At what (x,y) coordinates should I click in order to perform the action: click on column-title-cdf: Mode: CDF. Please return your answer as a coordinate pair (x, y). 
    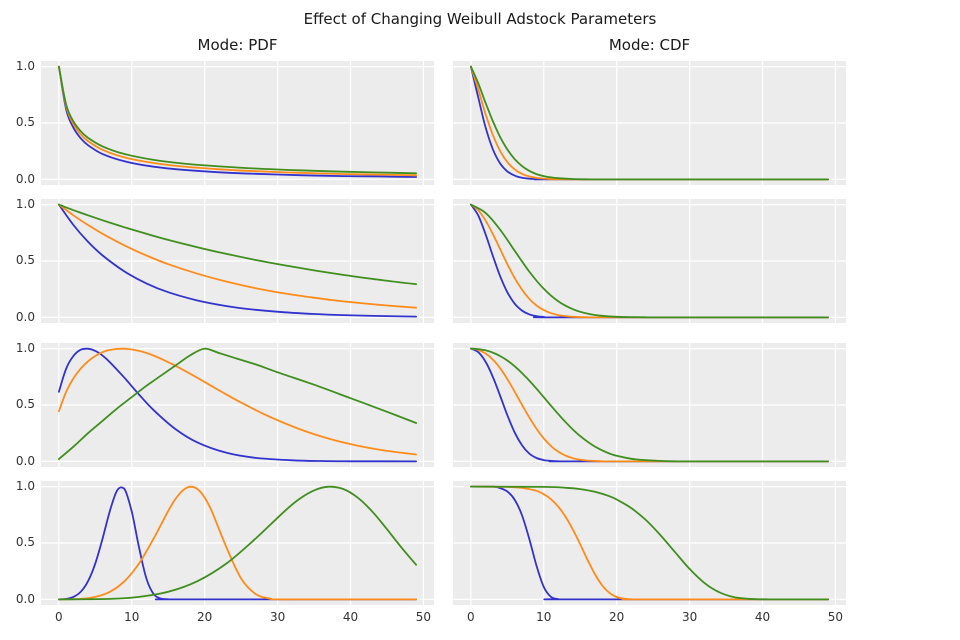
    Looking at the image, I should click on (649, 45).